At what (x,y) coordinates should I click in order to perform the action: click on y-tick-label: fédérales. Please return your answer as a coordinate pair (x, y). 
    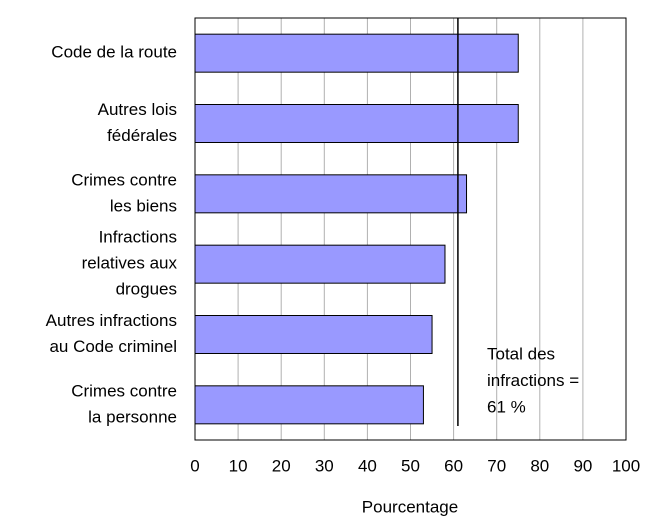
    Looking at the image, I should click on (142, 135).